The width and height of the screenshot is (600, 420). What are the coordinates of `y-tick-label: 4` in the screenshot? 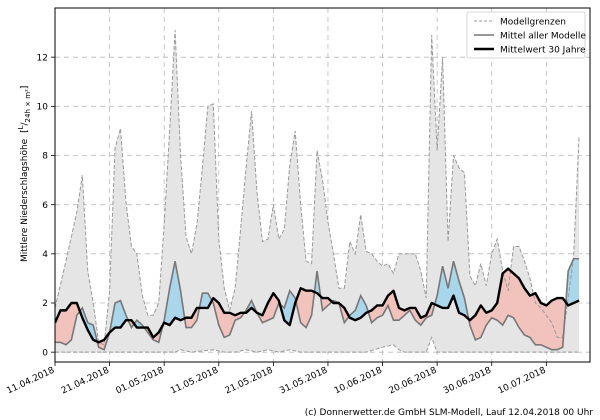 It's located at (45, 255).